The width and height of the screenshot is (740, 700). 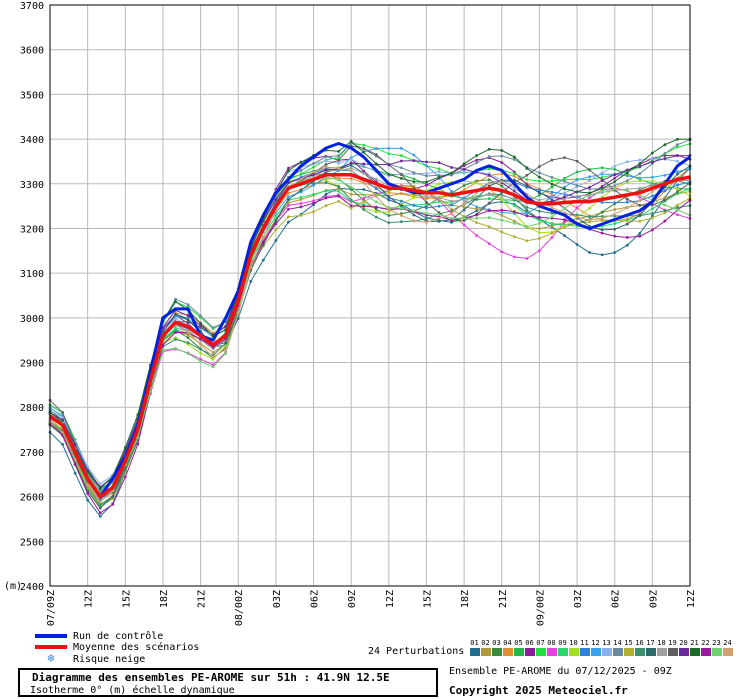 I want to click on x-tick-label: 06Z, so click(x=315, y=599).